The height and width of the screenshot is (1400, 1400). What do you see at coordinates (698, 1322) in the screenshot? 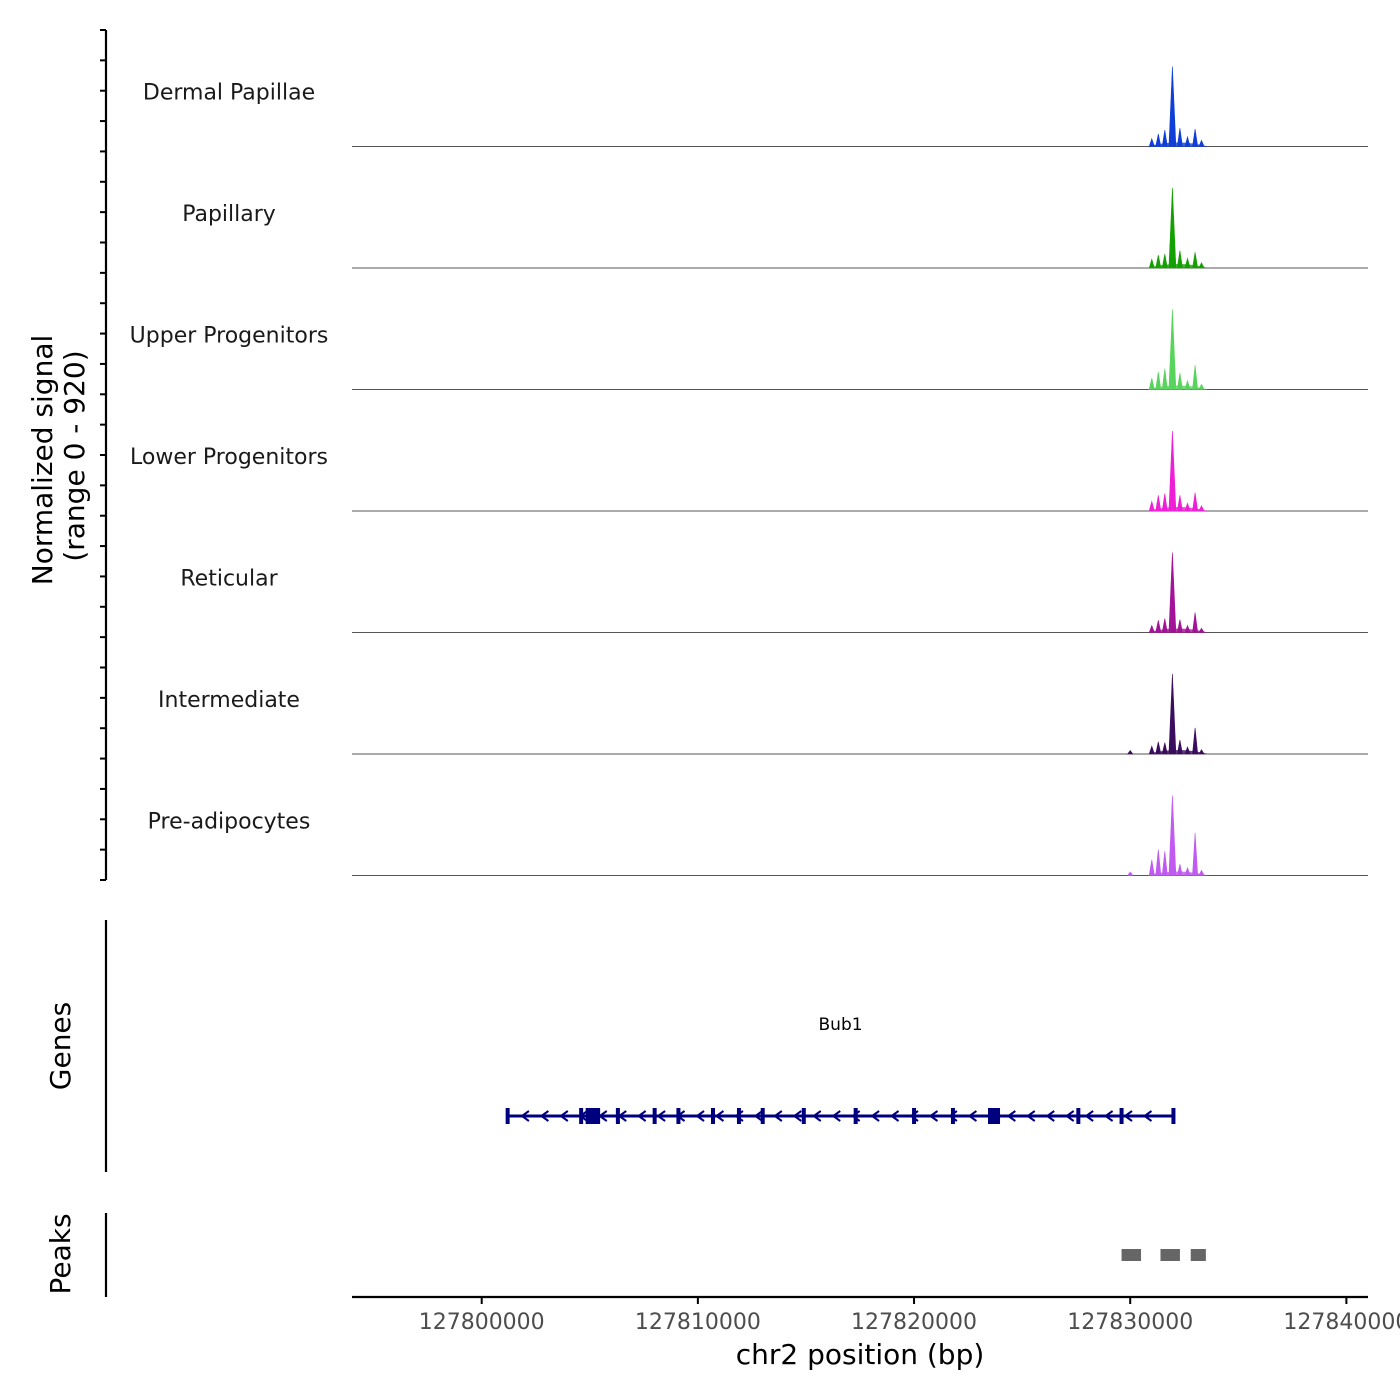
I see `x-tick-label: 127810000` at bounding box center [698, 1322].